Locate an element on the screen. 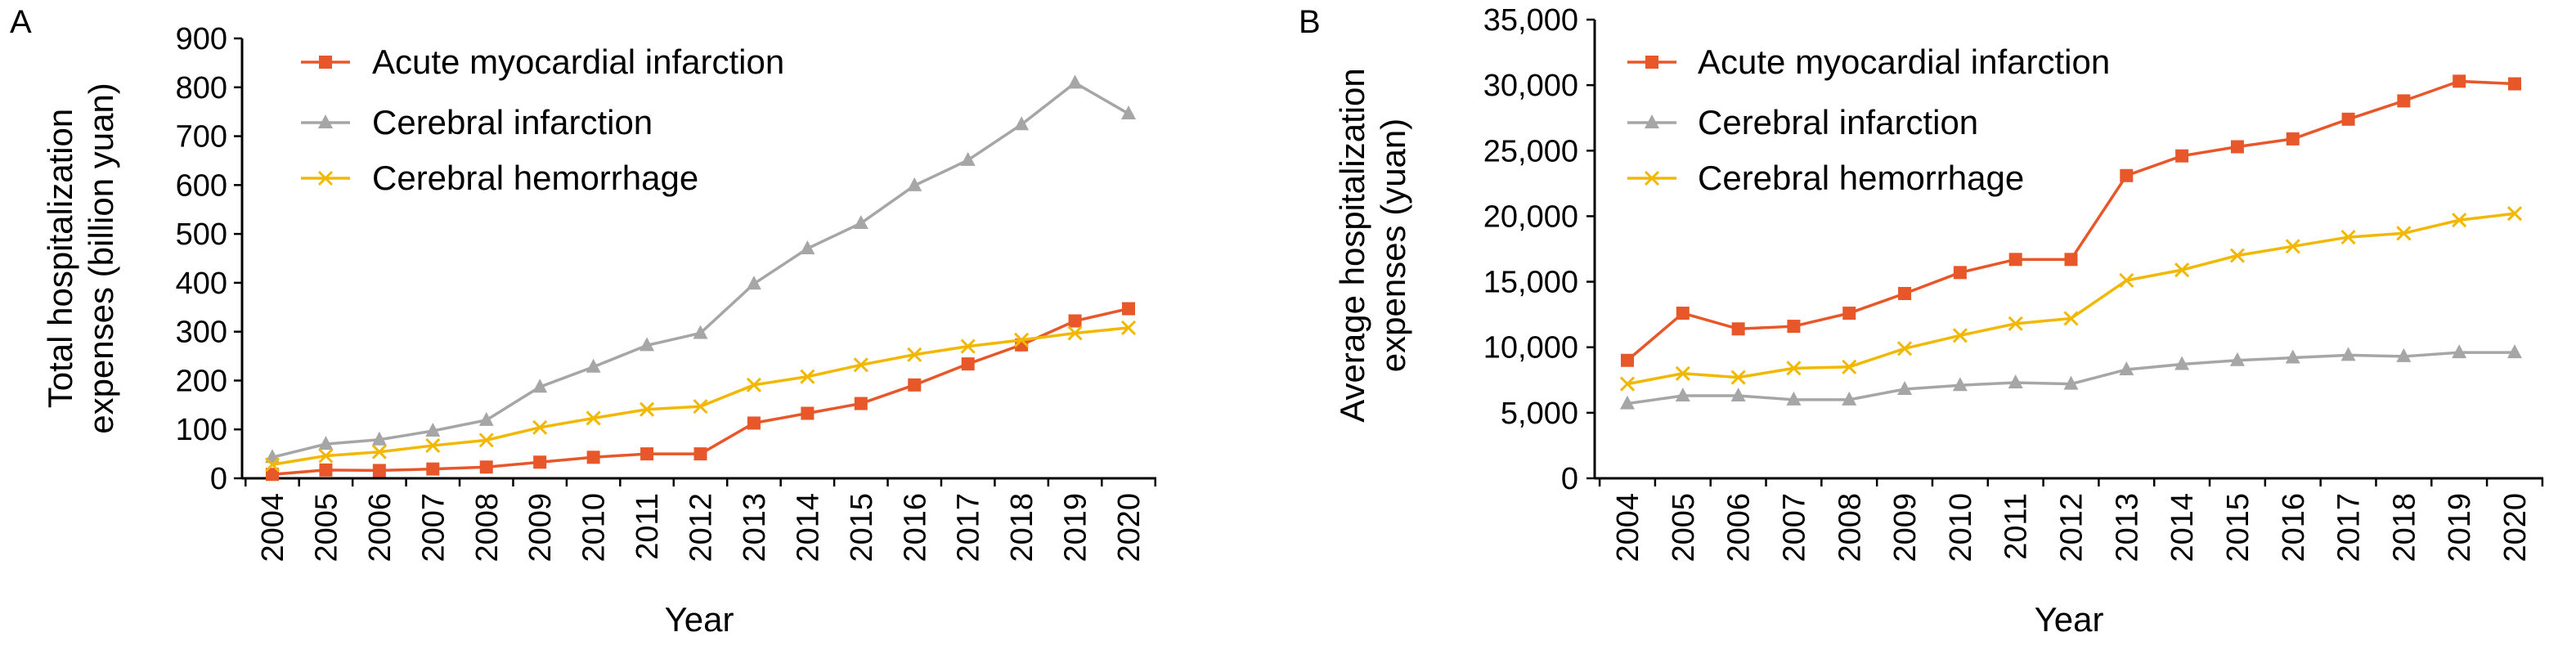 This screenshot has width=2576, height=650. y-axis-title: Average hospitalization is located at coordinates (1352, 246).